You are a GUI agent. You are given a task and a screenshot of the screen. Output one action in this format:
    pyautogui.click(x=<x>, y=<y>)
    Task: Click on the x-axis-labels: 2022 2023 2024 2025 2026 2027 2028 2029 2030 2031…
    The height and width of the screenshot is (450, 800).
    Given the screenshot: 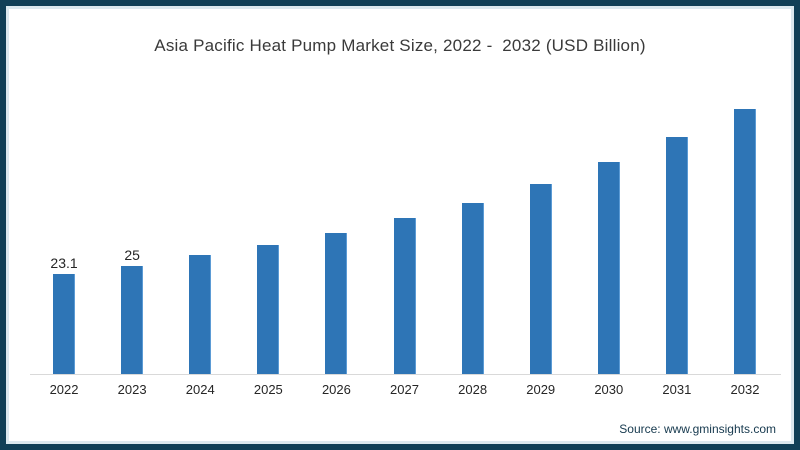 What is the action you would take?
    pyautogui.click(x=404, y=389)
    